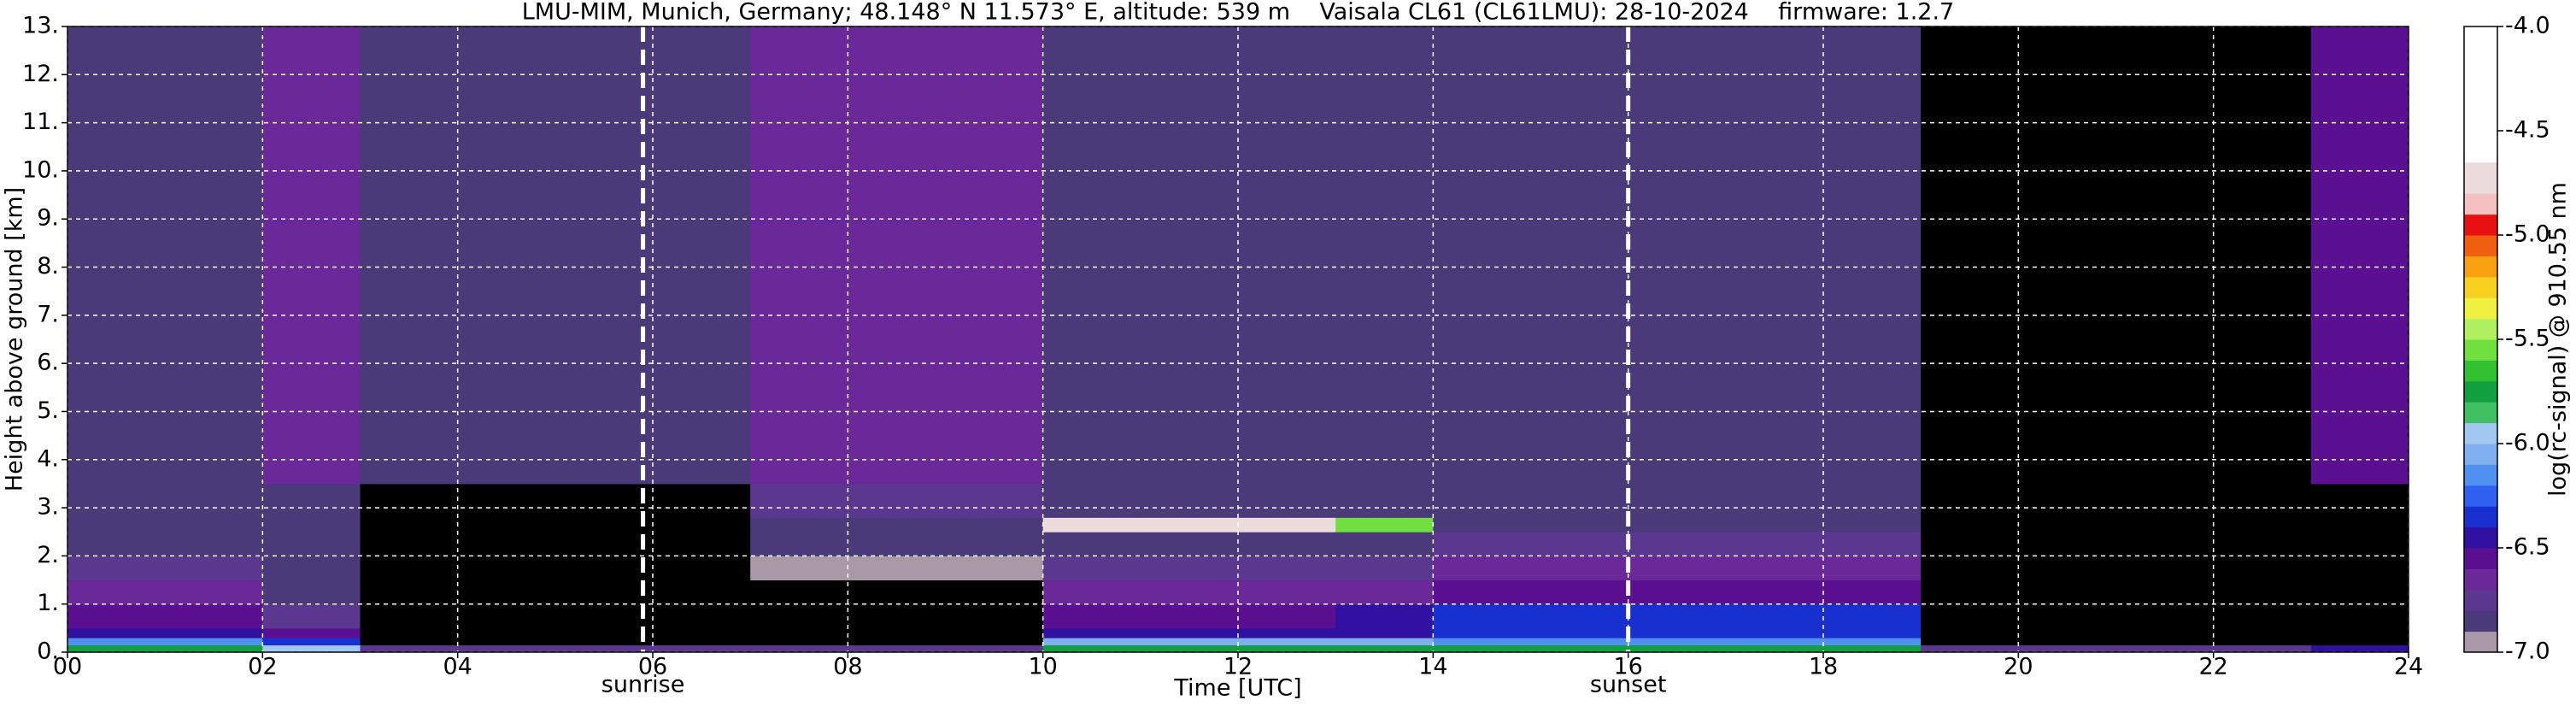 The width and height of the screenshot is (2576, 706). I want to click on colorbar-tick-label: -5.5, so click(2527, 339).